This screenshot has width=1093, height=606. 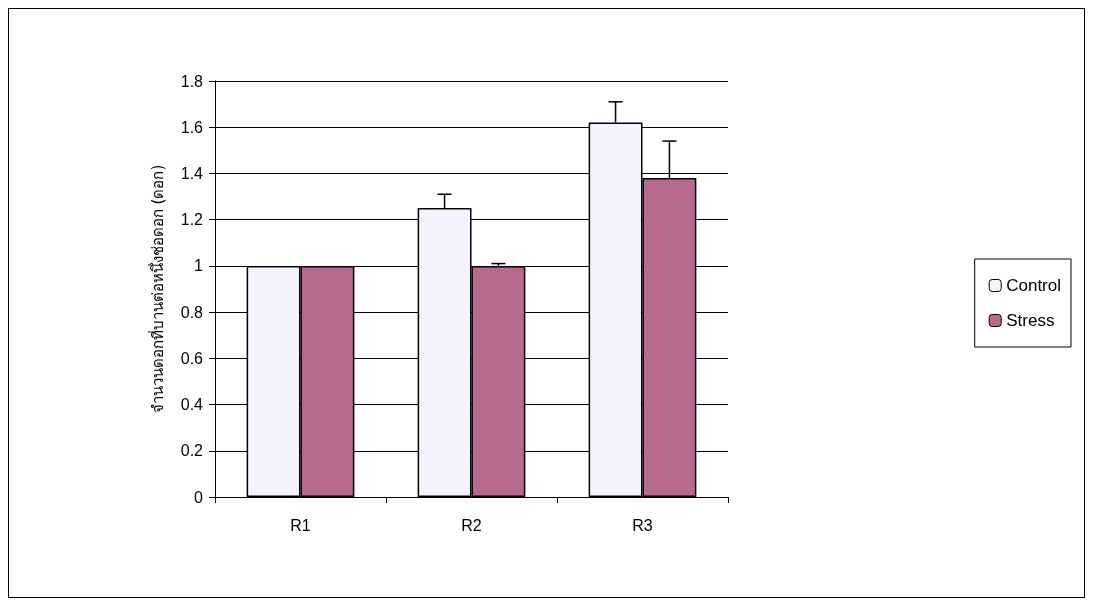 What do you see at coordinates (199, 497) in the screenshot?
I see `y-tick-label: 0` at bounding box center [199, 497].